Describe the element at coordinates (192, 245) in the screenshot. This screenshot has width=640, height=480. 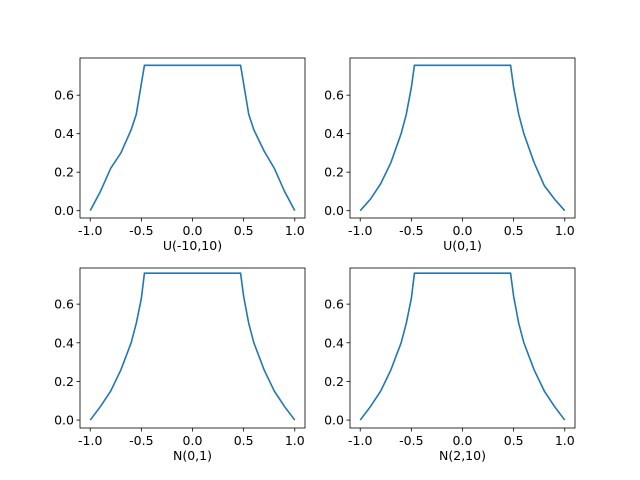
I see `x-axis-label: U(-10,10)` at that location.